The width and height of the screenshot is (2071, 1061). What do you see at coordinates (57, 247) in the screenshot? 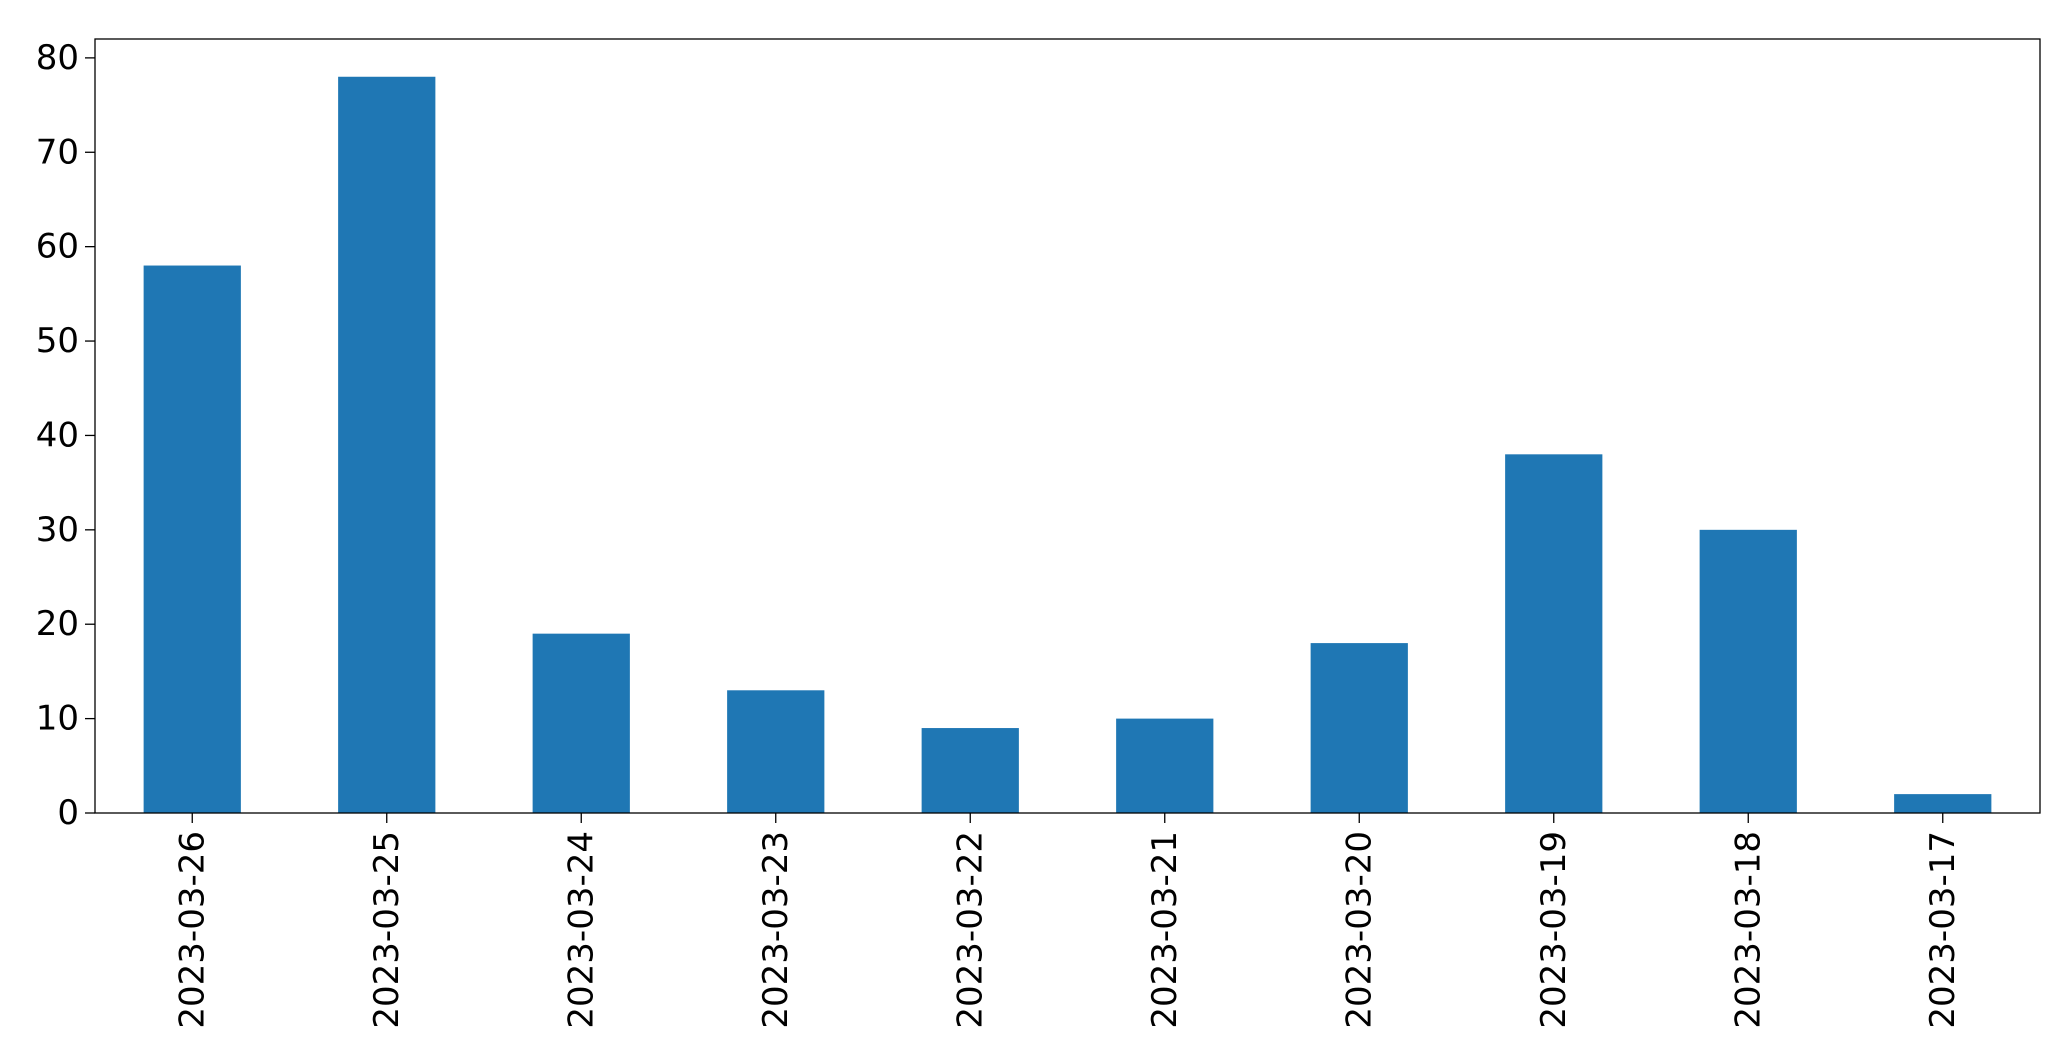
I see `y-tick-label: 60` at bounding box center [57, 247].